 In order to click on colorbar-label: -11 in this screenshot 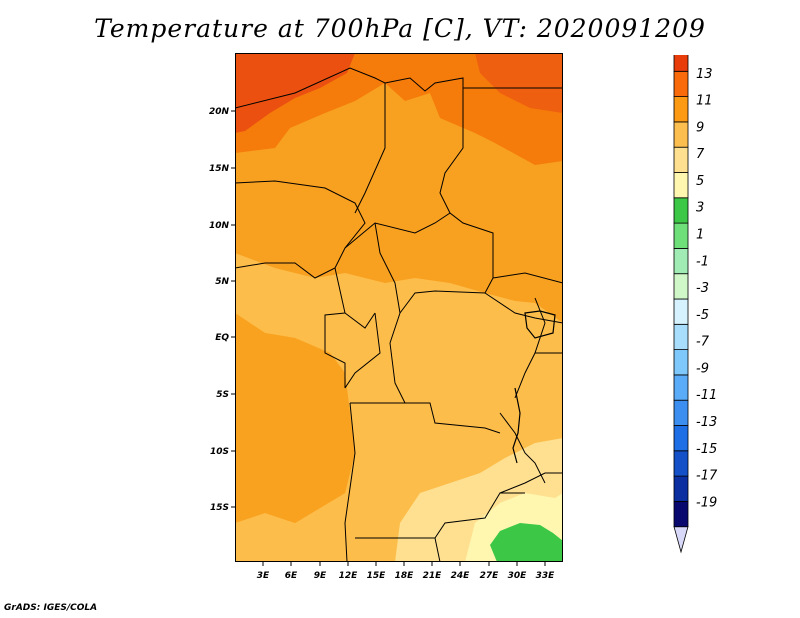, I will do `click(706, 395)`.